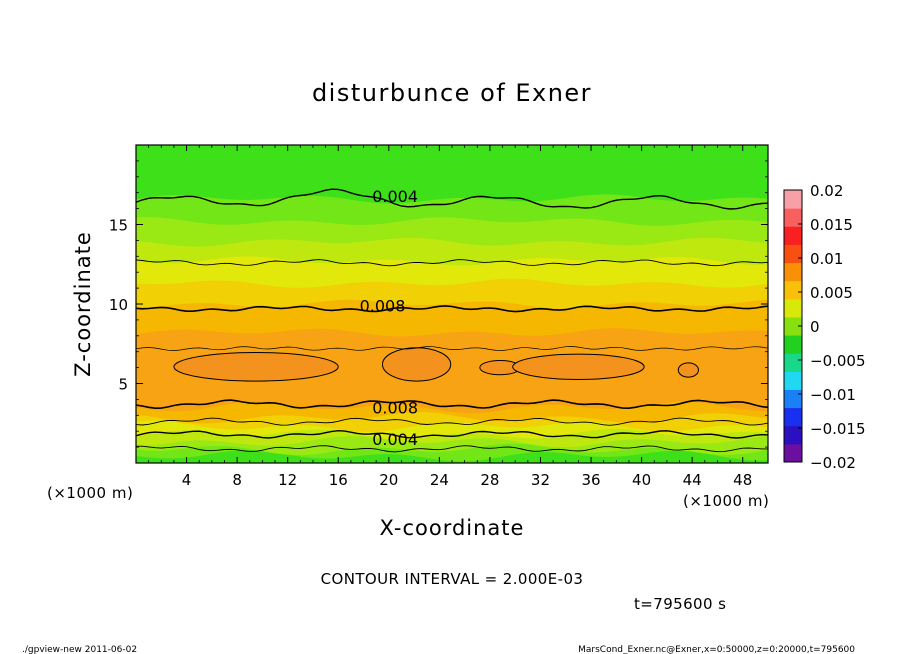 This screenshot has width=904, height=654. I want to click on colorbar-label-8: −0.02, so click(833, 463).